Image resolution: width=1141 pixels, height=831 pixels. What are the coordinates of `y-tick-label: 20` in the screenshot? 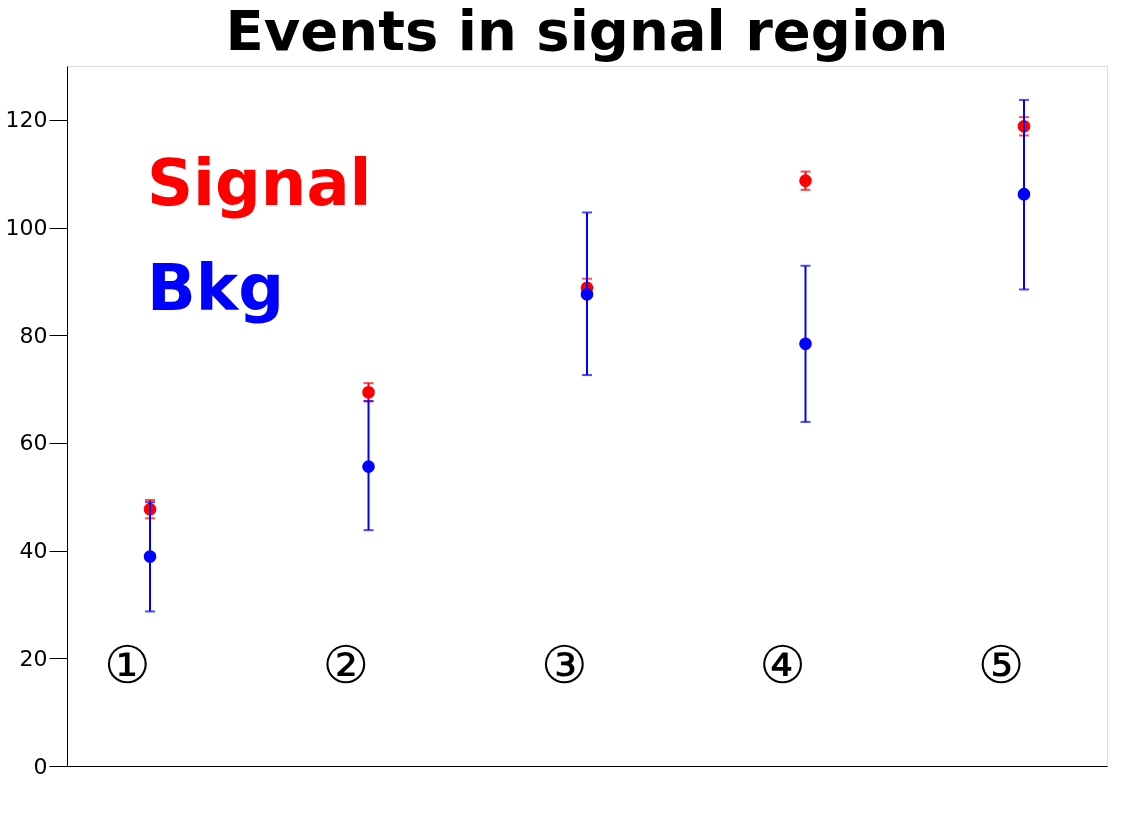 It's located at (33, 658).